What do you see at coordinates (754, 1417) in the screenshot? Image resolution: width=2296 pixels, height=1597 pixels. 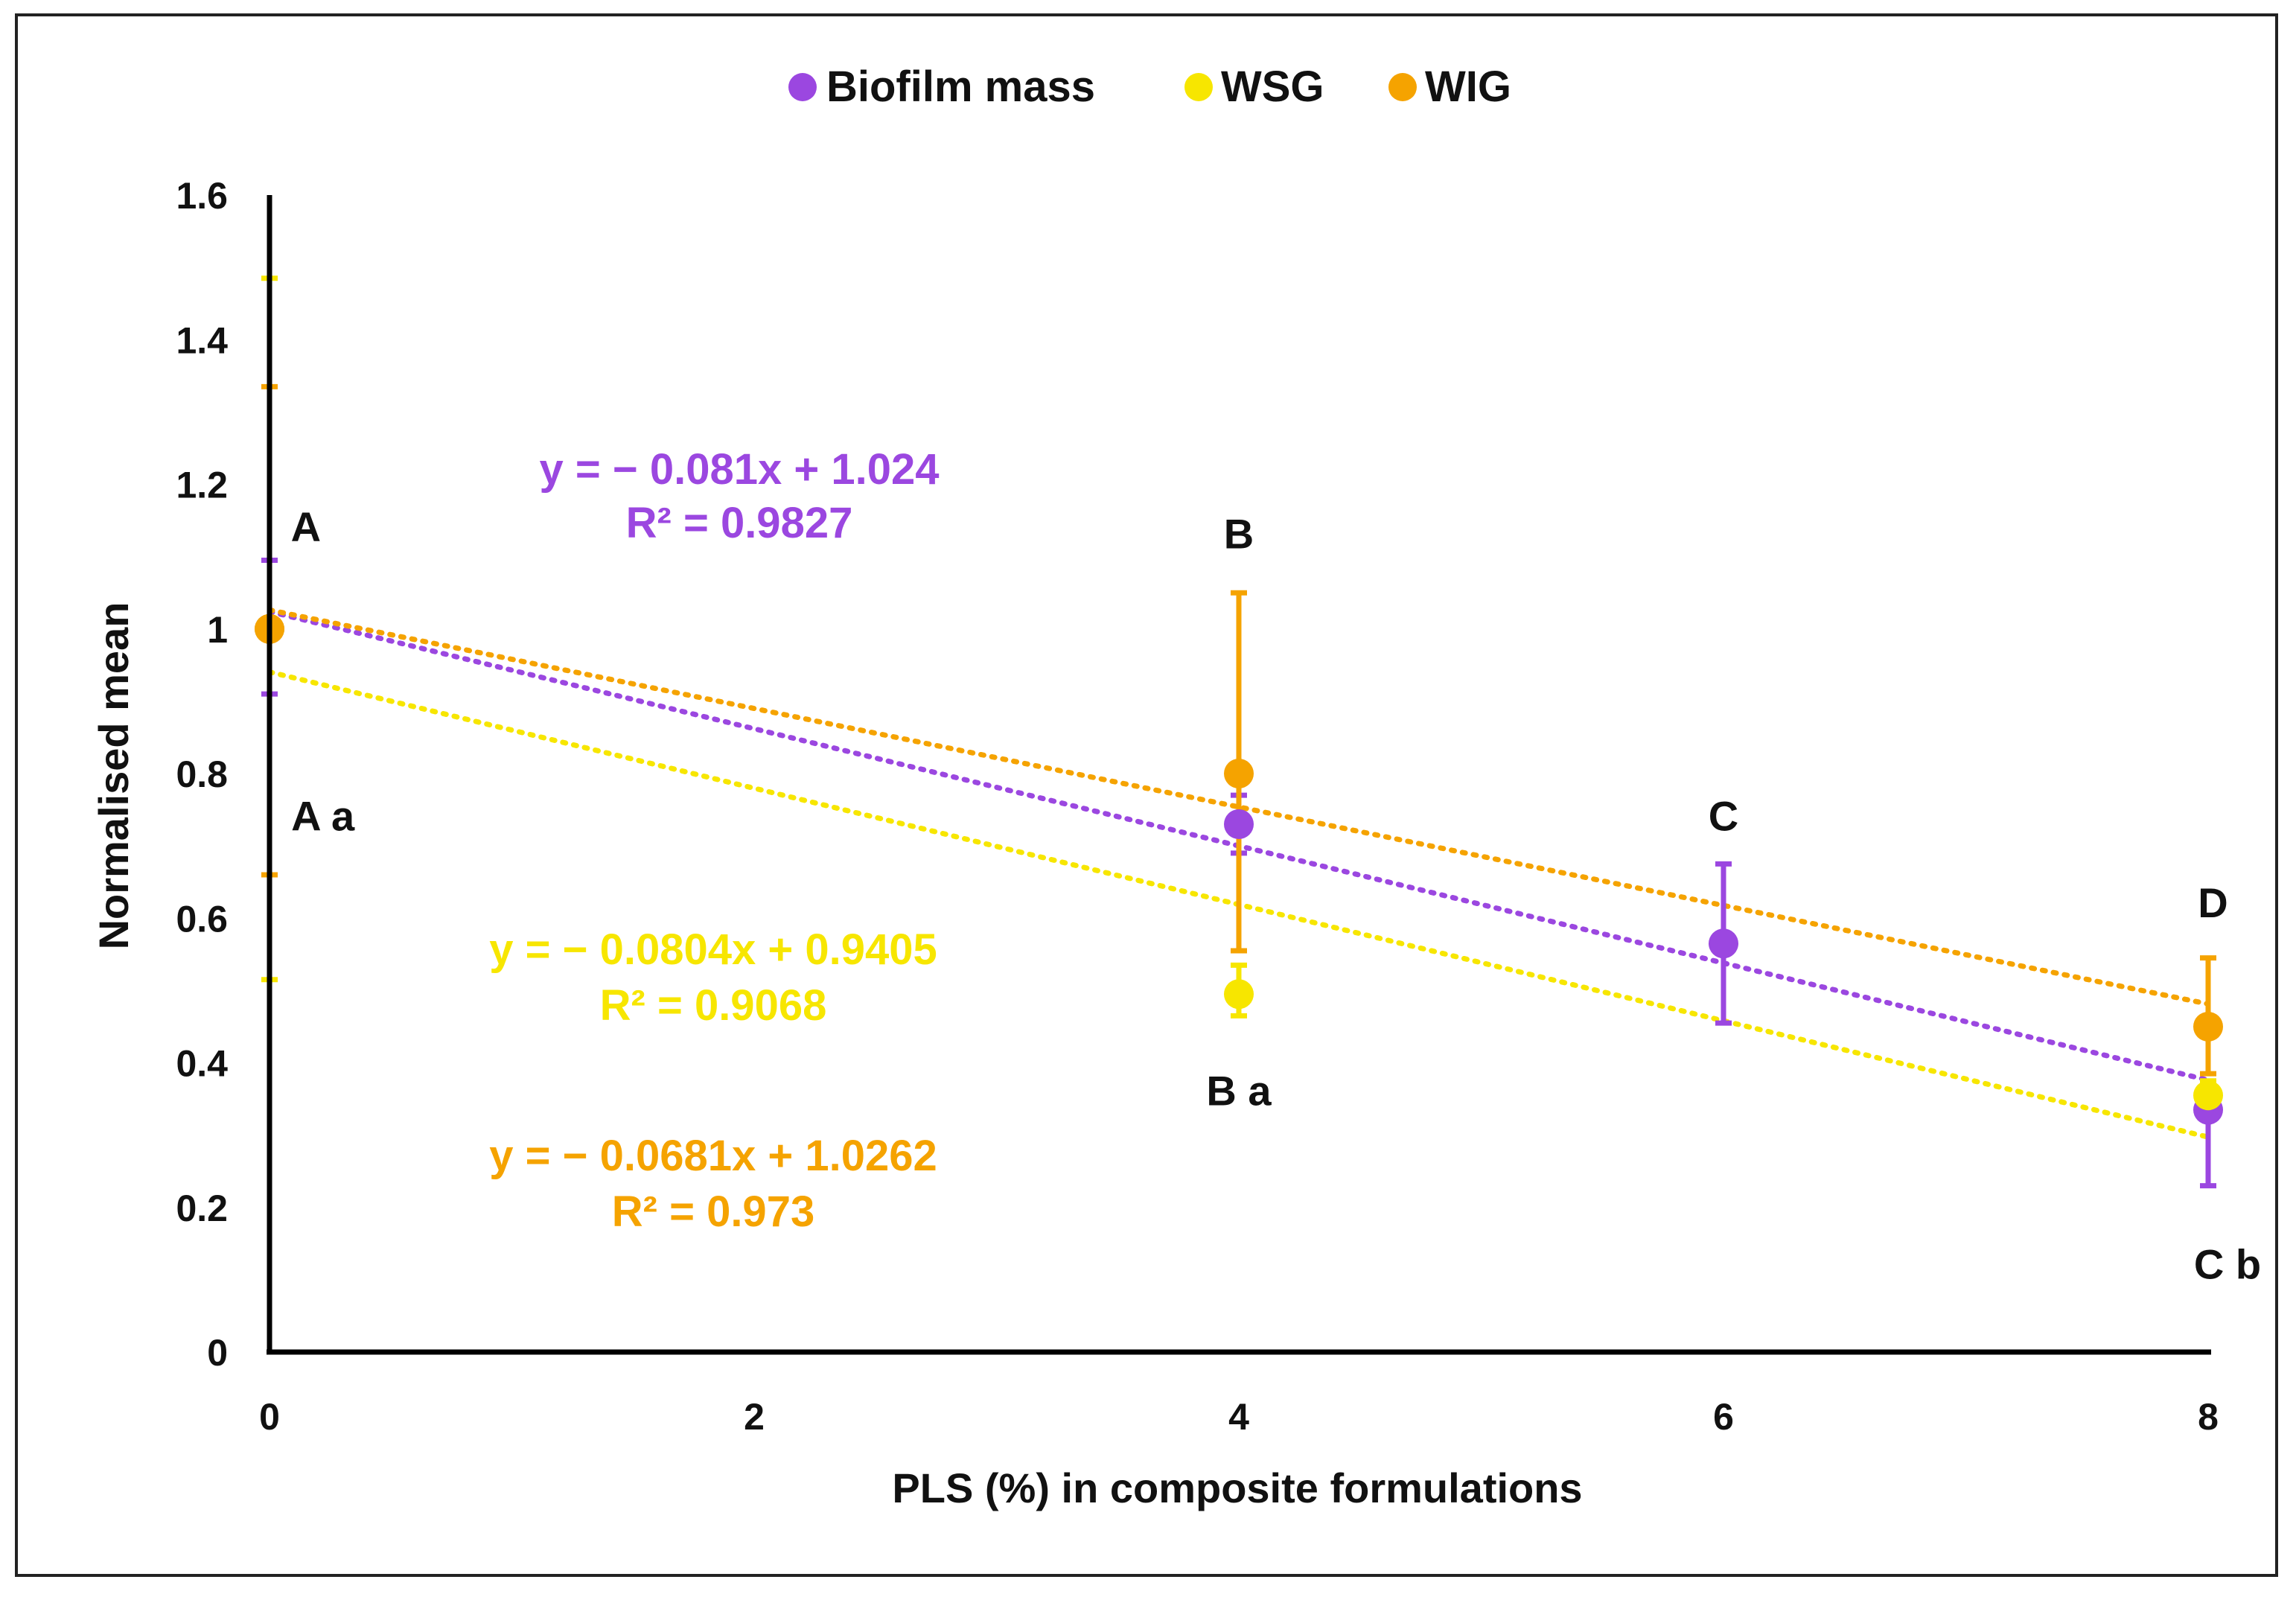 I see `x-tick-label: 2` at bounding box center [754, 1417].